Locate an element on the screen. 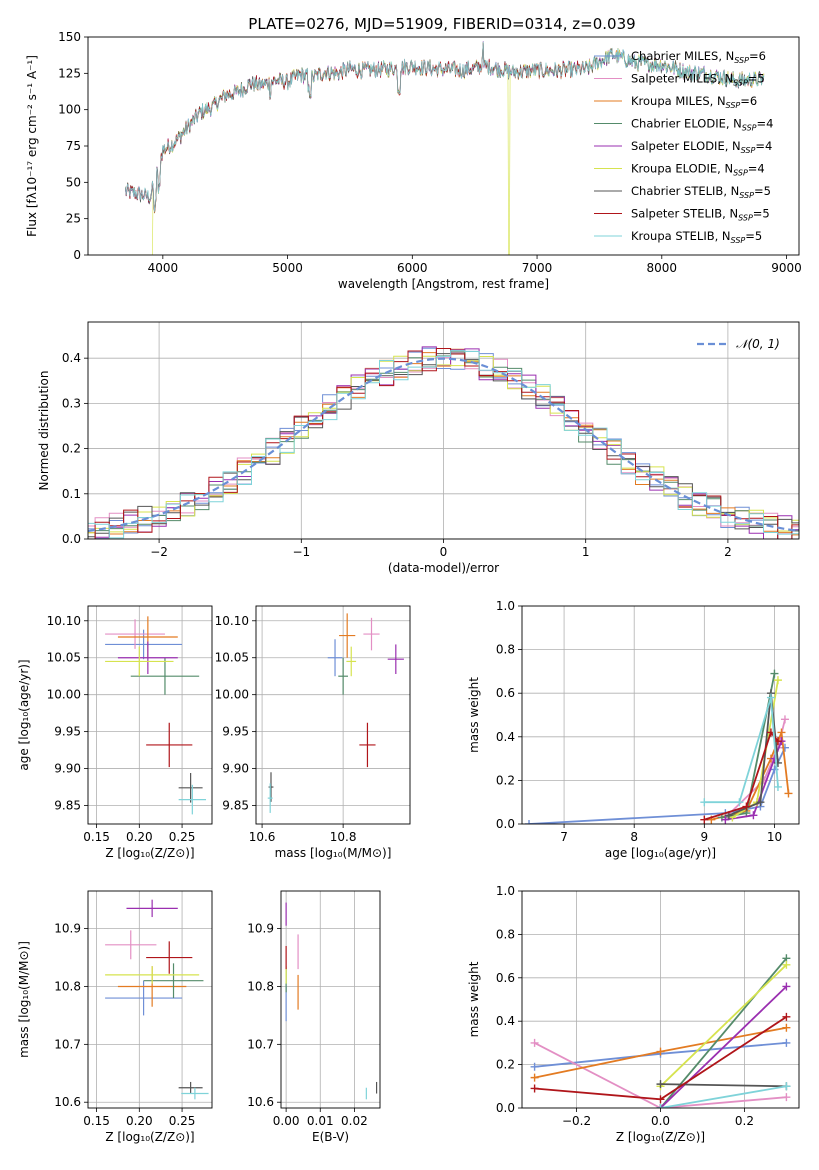 This screenshot has height=1170, width=819. x-tick-label: 8000 is located at coordinates (662, 268).